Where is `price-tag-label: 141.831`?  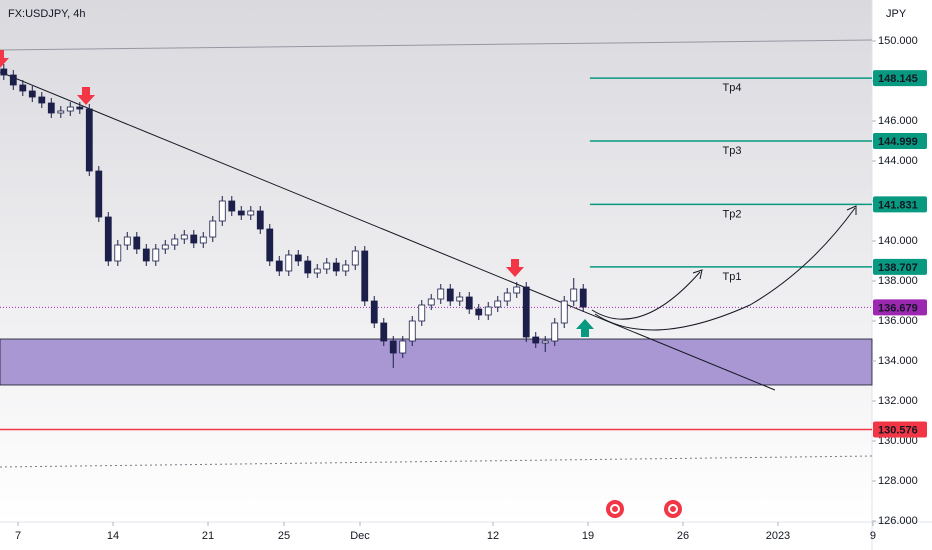
price-tag-label: 141.831 is located at coordinates (898, 205).